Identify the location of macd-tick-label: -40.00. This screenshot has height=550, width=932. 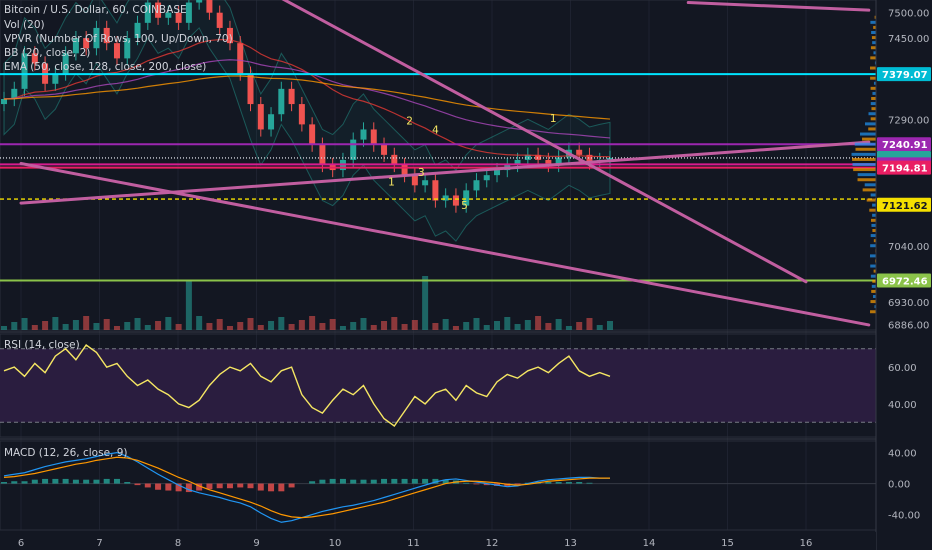
(904, 516).